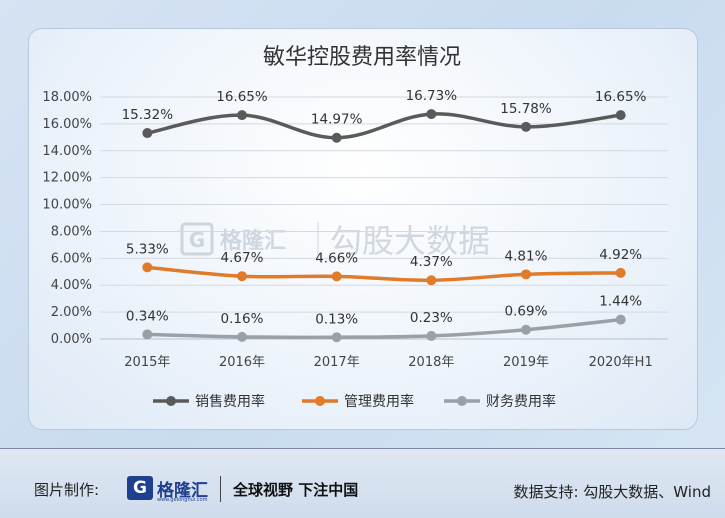 The height and width of the screenshot is (518, 725). What do you see at coordinates (242, 362) in the screenshot?
I see `x-tick-label: 2016年` at bounding box center [242, 362].